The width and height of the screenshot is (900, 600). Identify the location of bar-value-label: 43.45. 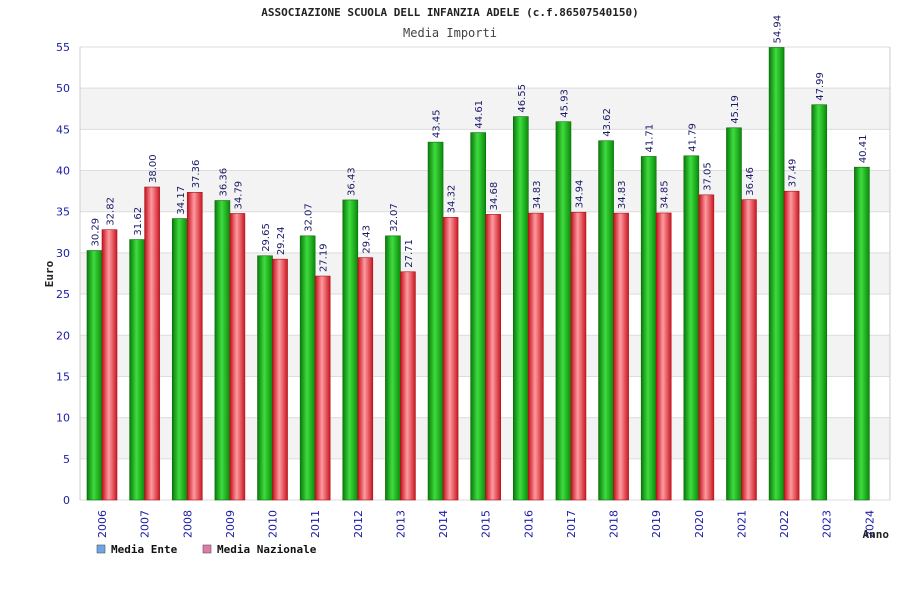
(437, 123).